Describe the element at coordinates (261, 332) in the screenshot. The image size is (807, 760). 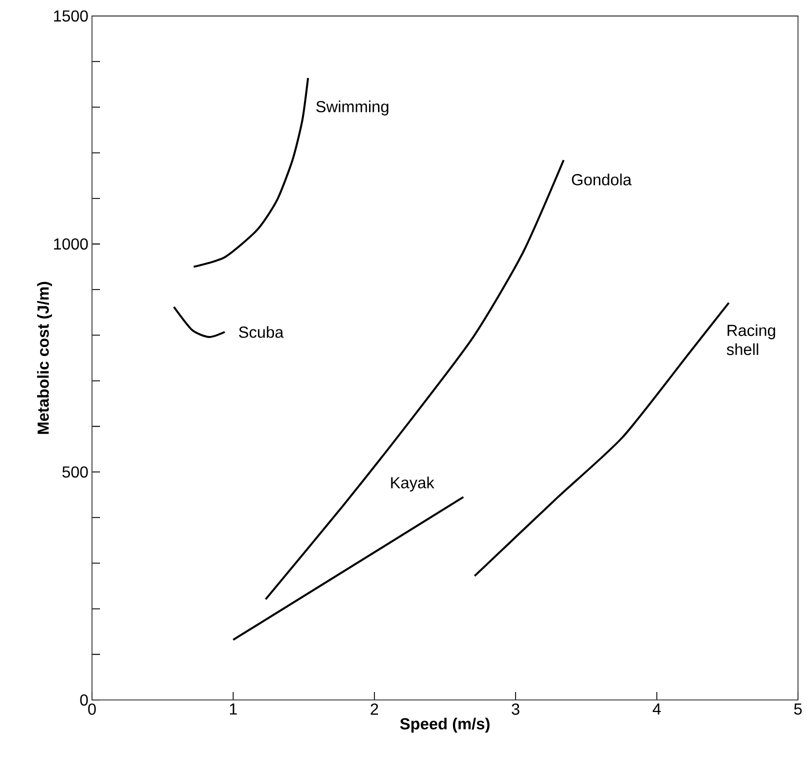
I see `series-label: Scuba` at that location.